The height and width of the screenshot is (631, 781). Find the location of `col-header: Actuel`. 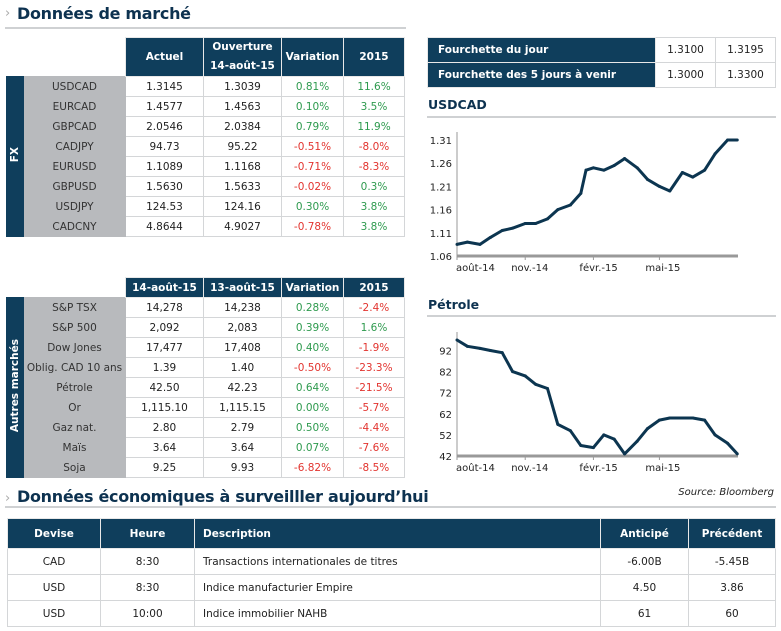

col-header: Actuel is located at coordinates (164, 57).